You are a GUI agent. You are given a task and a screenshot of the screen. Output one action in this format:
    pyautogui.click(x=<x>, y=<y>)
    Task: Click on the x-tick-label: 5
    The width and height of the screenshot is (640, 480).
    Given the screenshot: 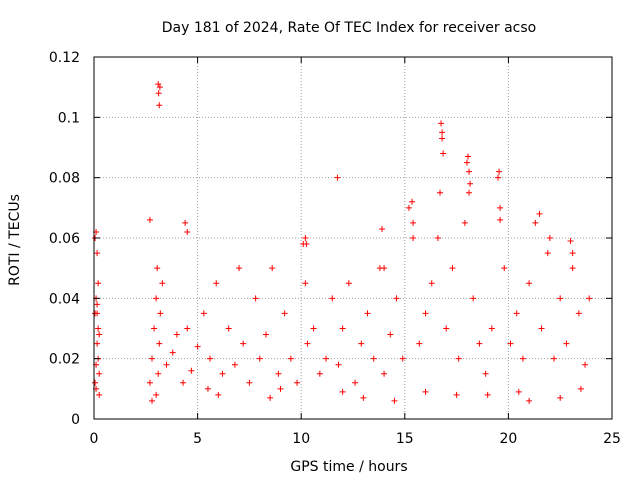 What is the action you would take?
    pyautogui.click(x=197, y=439)
    